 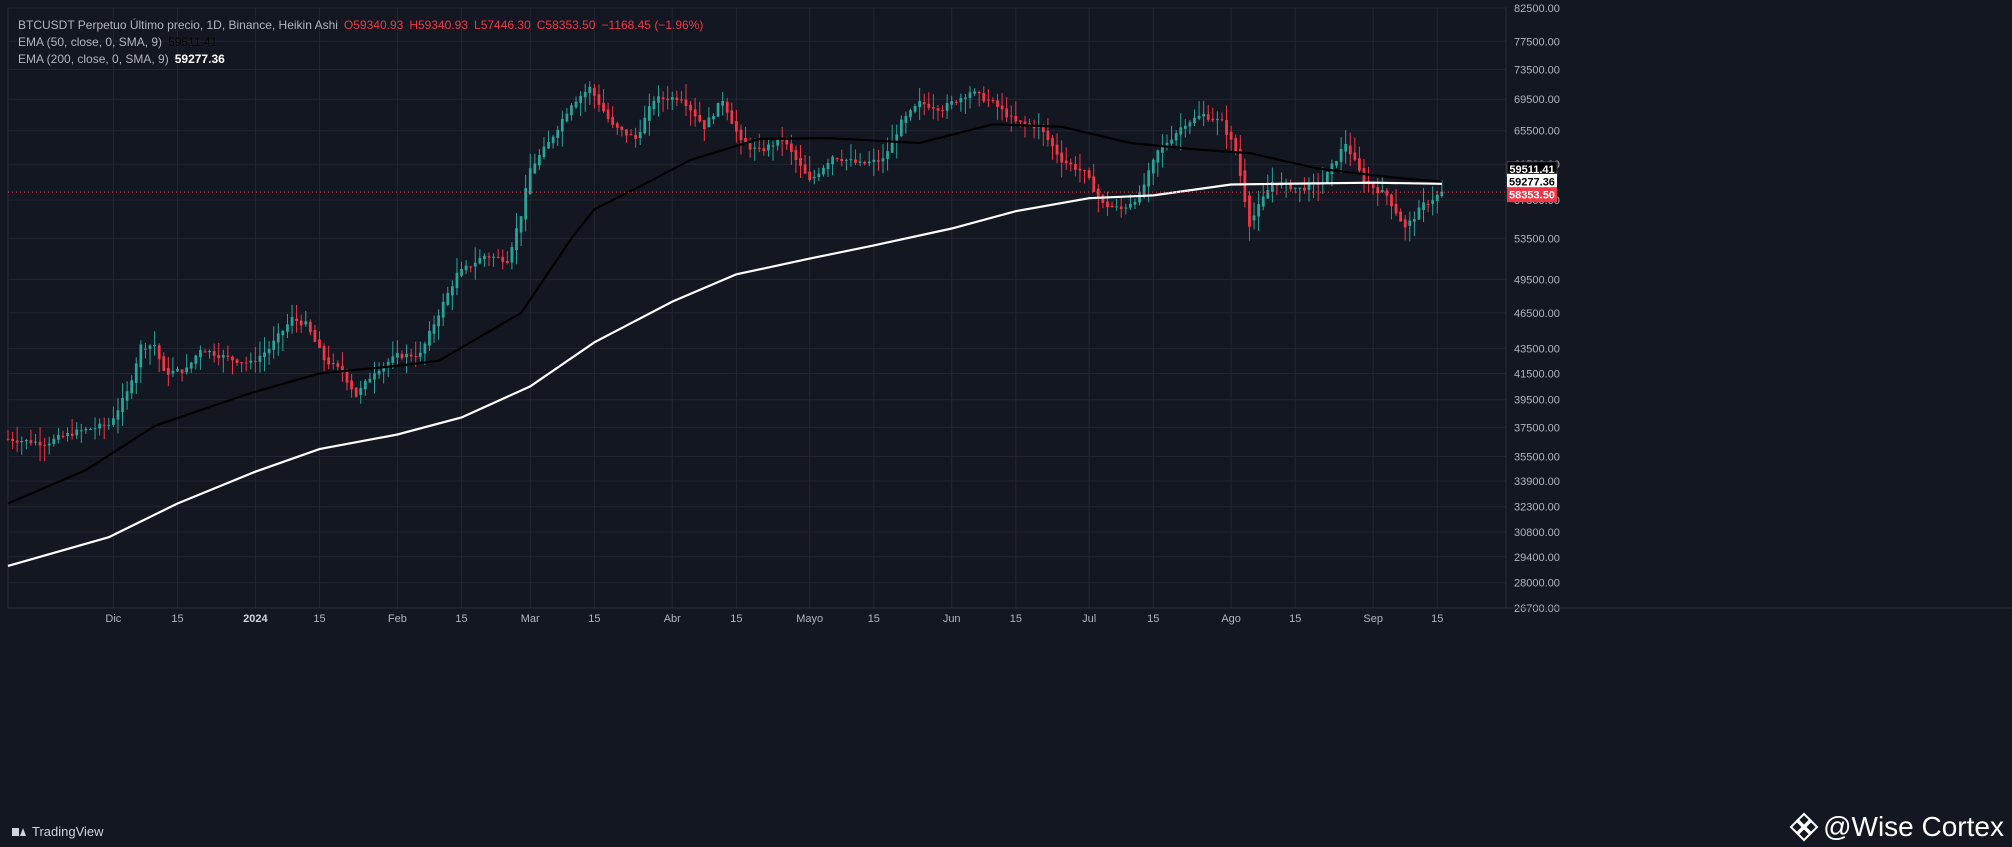 What do you see at coordinates (1231, 619) in the screenshot?
I see `x-tick-label: Ago` at bounding box center [1231, 619].